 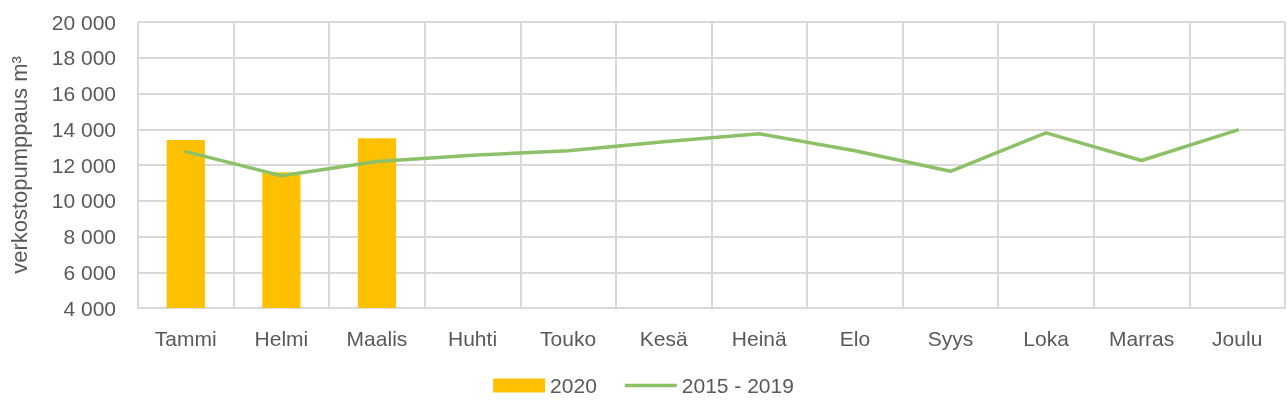 I want to click on x-tick-label: Heinä, so click(x=759, y=338).